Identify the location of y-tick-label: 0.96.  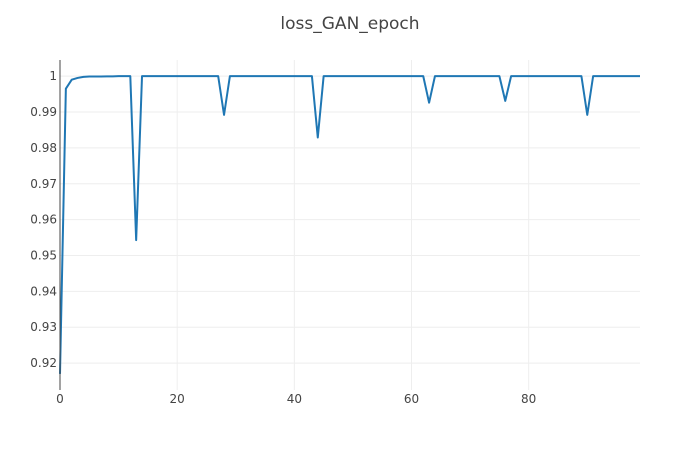
(43, 220).